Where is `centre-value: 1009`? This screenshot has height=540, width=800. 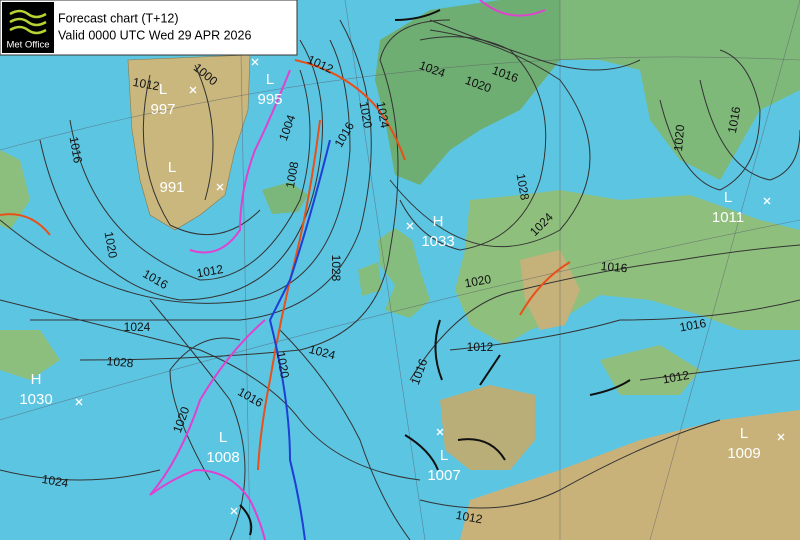 centre-value: 1009 is located at coordinates (743, 453).